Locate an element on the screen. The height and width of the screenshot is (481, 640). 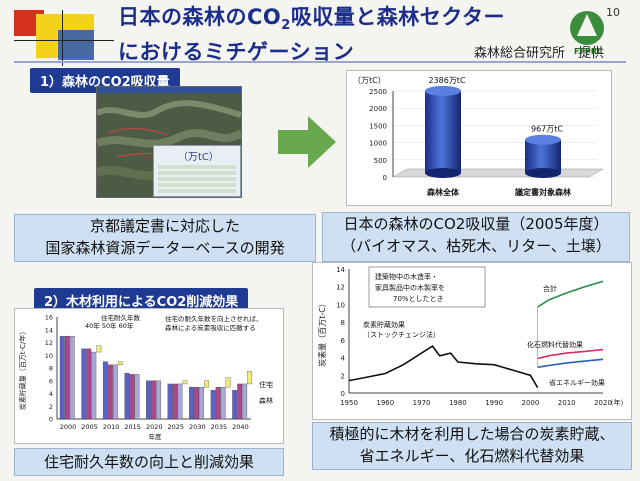
bar-60年-2040 is located at coordinates (245, 401).